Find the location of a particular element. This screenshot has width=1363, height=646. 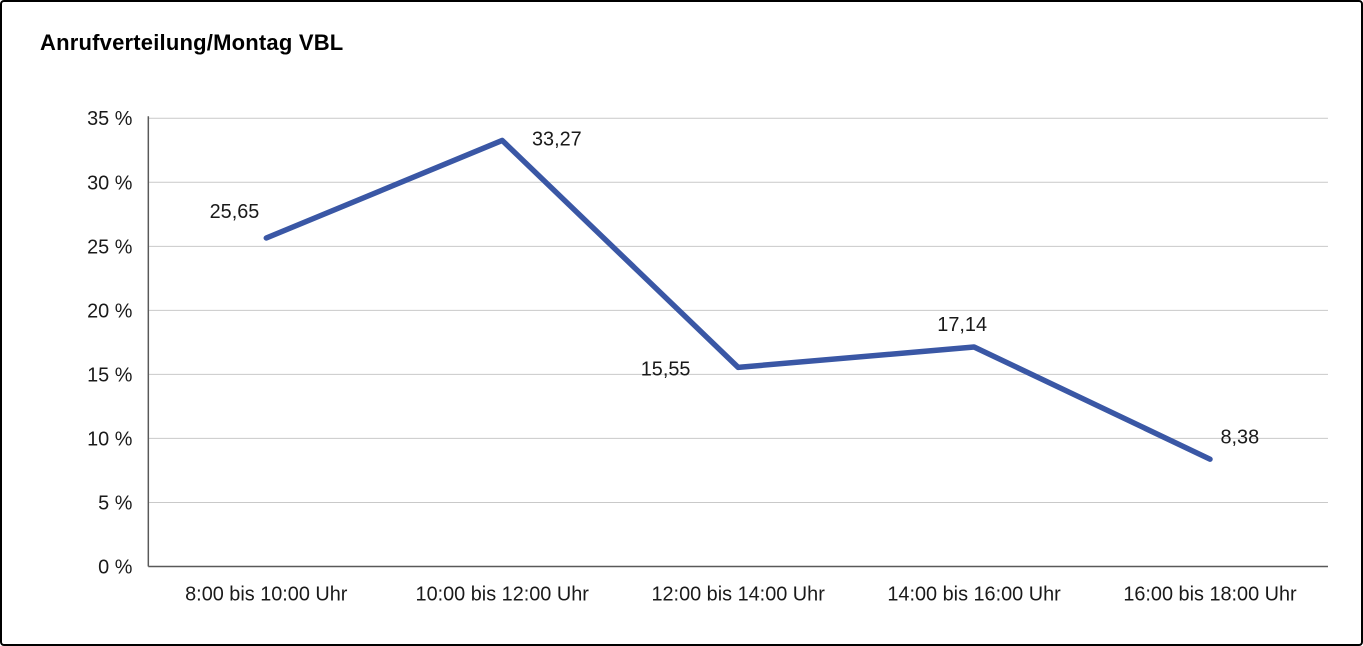

x-tick-label: 12:00 bis 14:00 Uhr is located at coordinates (738, 594).